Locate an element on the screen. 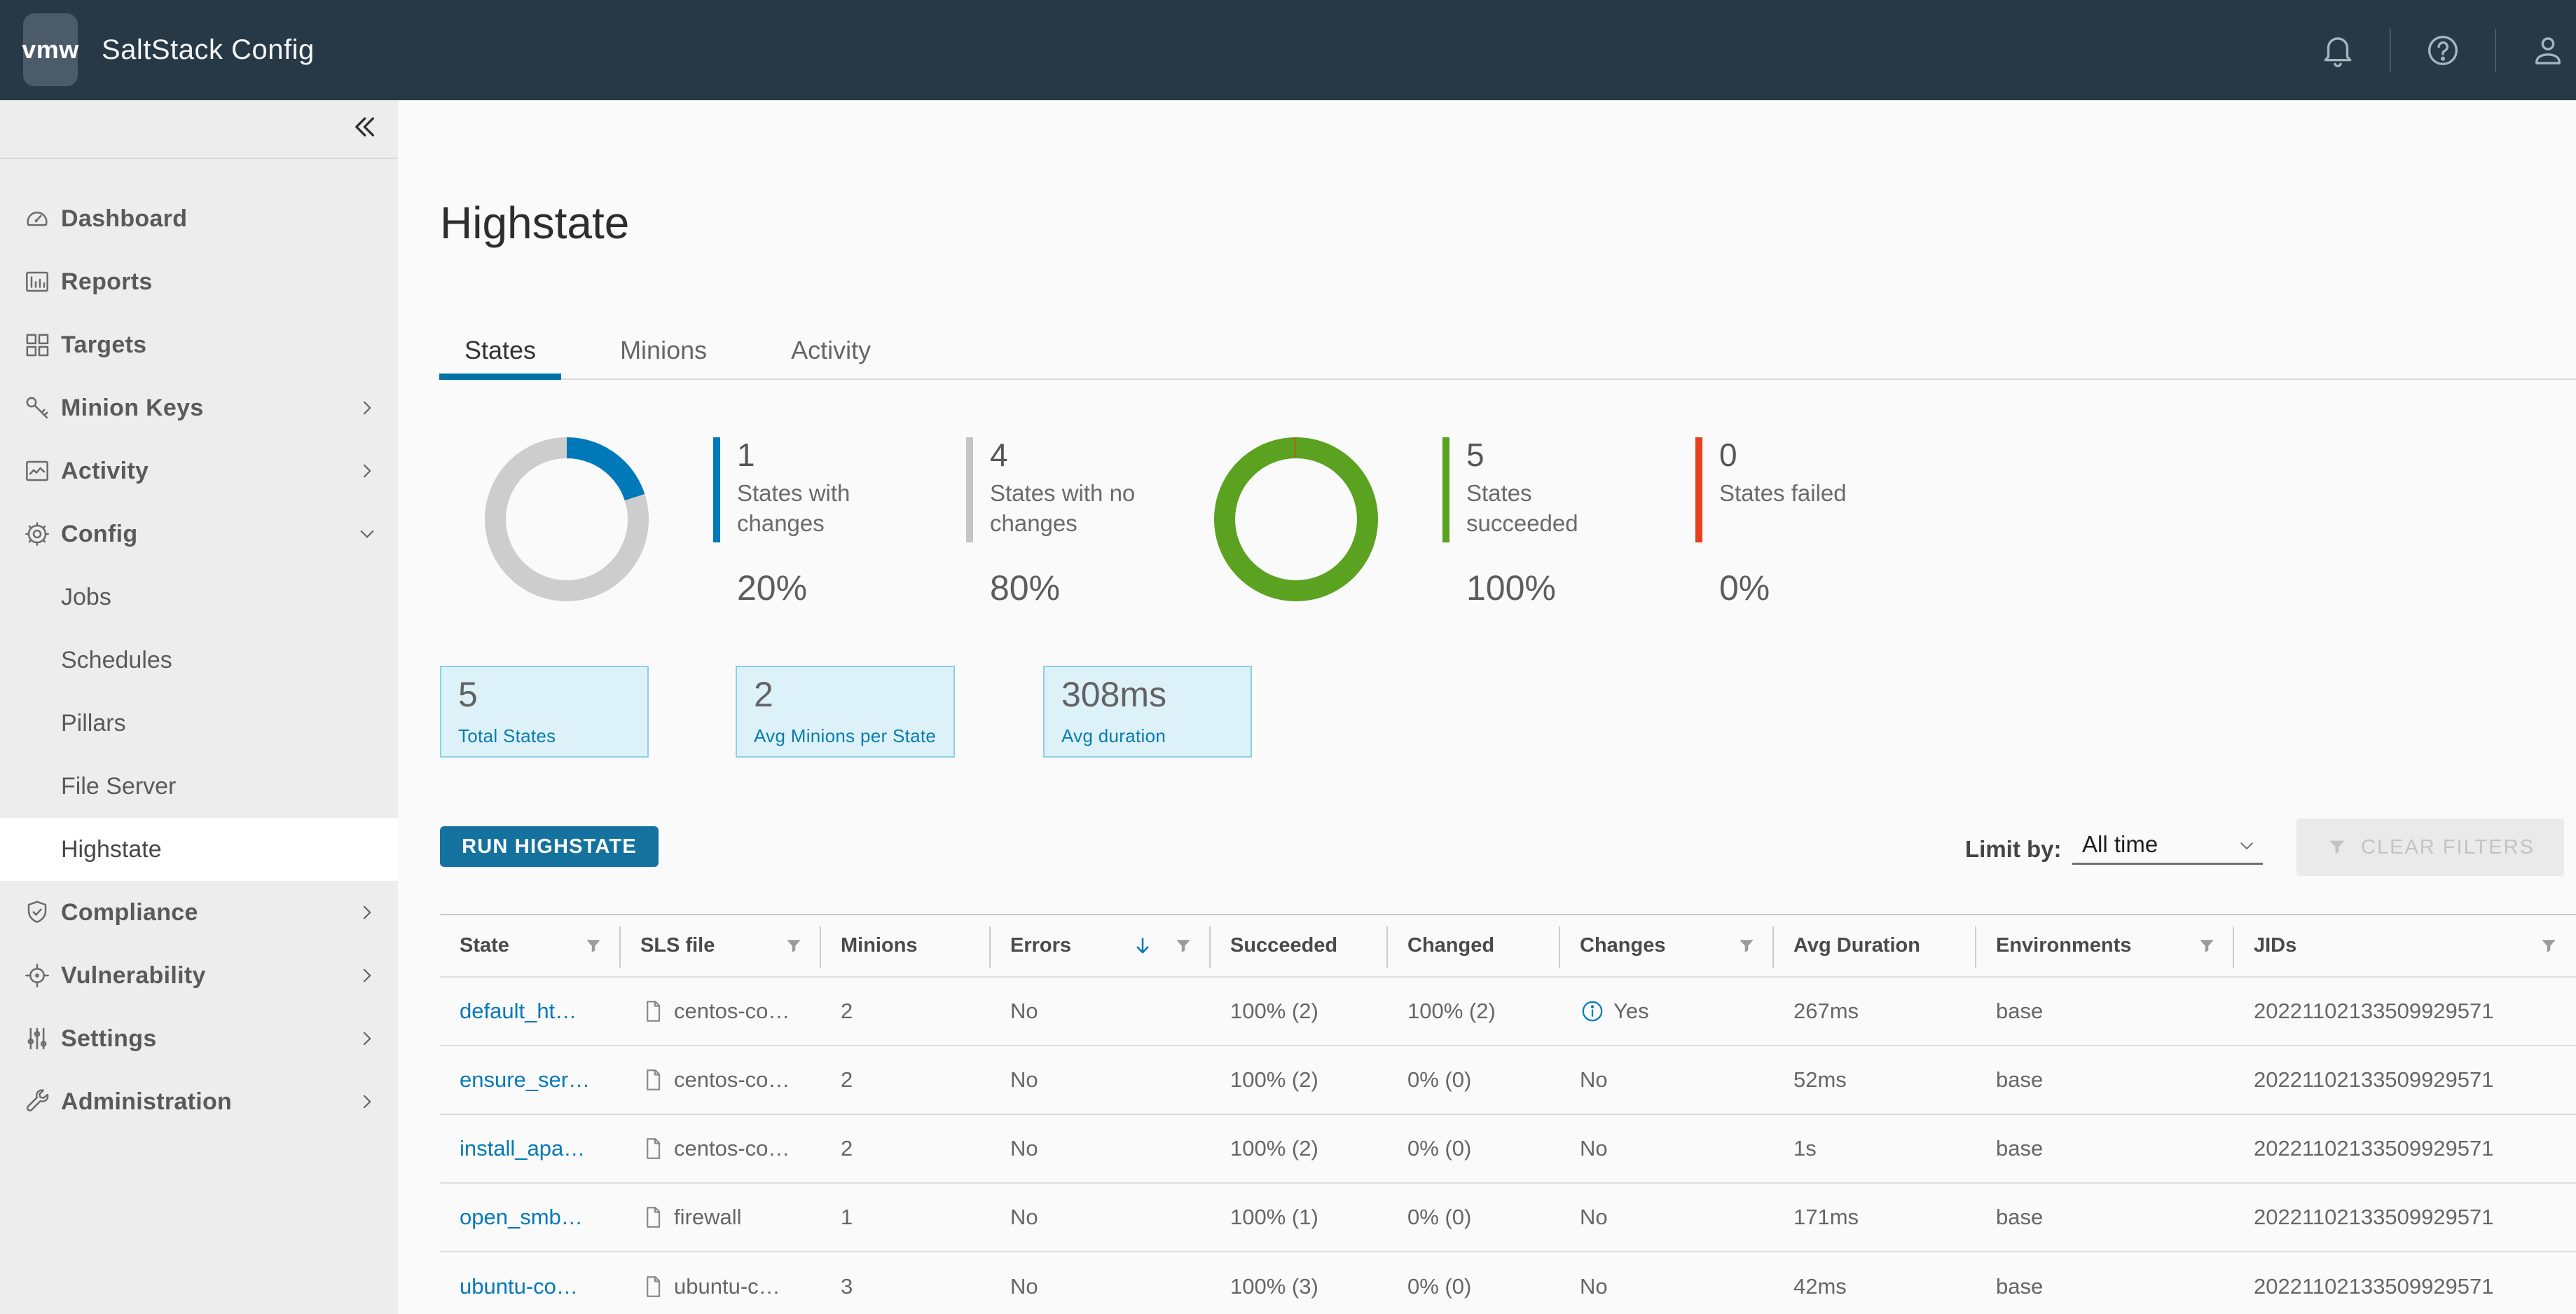 The image size is (2576, 1314). sidebar-item-highstate: Highstate is located at coordinates (199, 849).